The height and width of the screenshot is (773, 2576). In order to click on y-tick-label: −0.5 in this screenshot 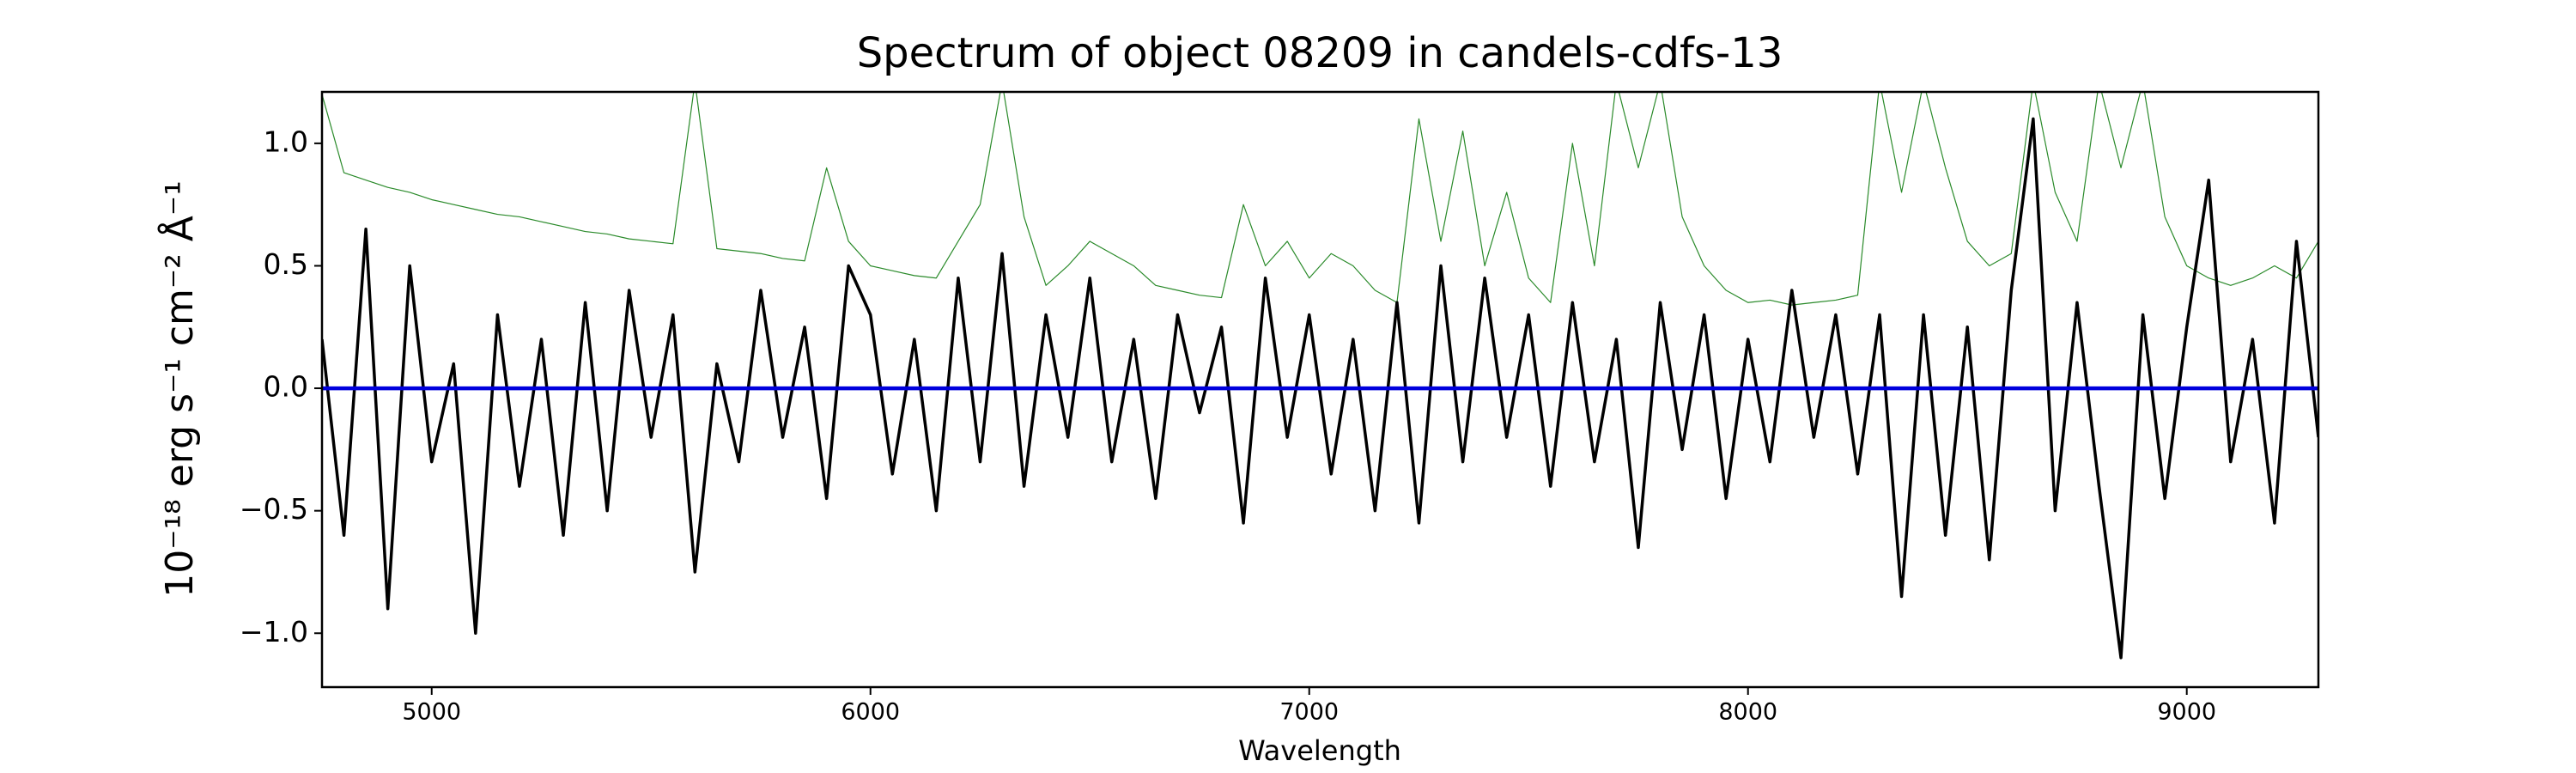, I will do `click(274, 509)`.